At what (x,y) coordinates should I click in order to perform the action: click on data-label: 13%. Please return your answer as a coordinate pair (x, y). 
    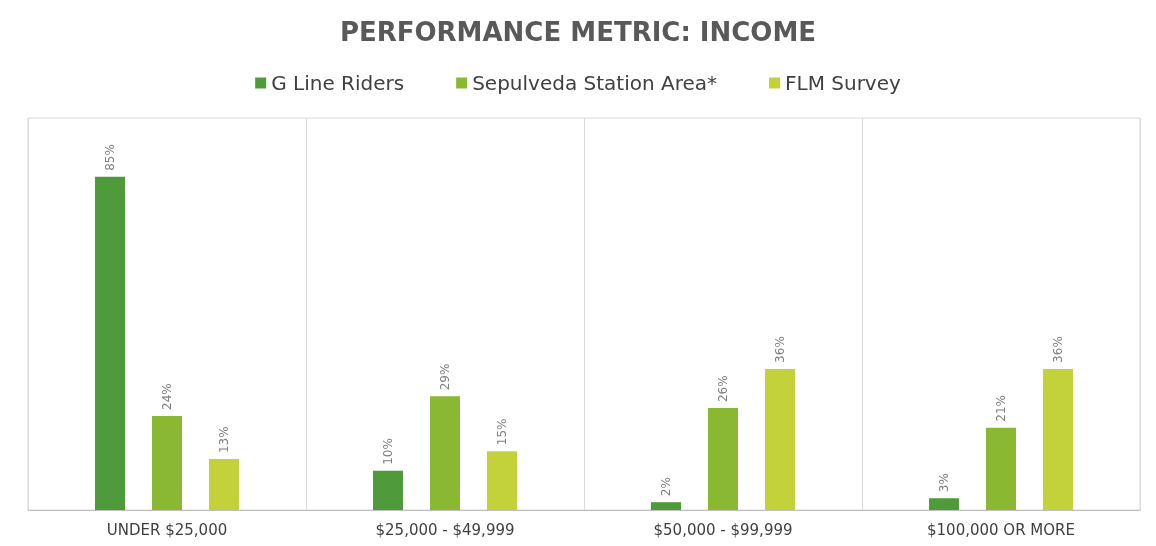
    Looking at the image, I should click on (224, 440).